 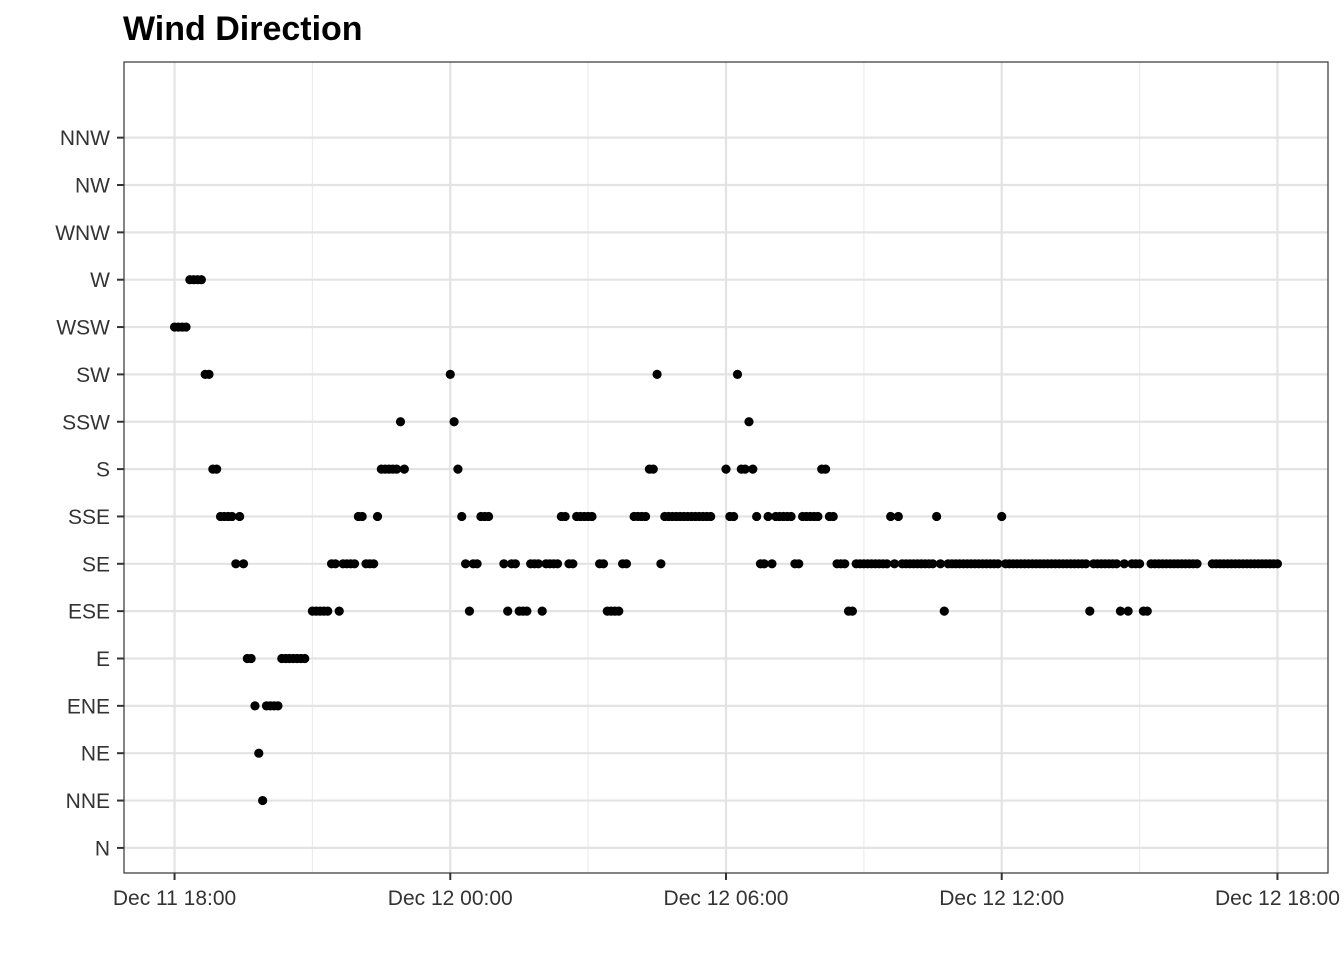 What do you see at coordinates (93, 375) in the screenshot?
I see `y-tick-label: SW` at bounding box center [93, 375].